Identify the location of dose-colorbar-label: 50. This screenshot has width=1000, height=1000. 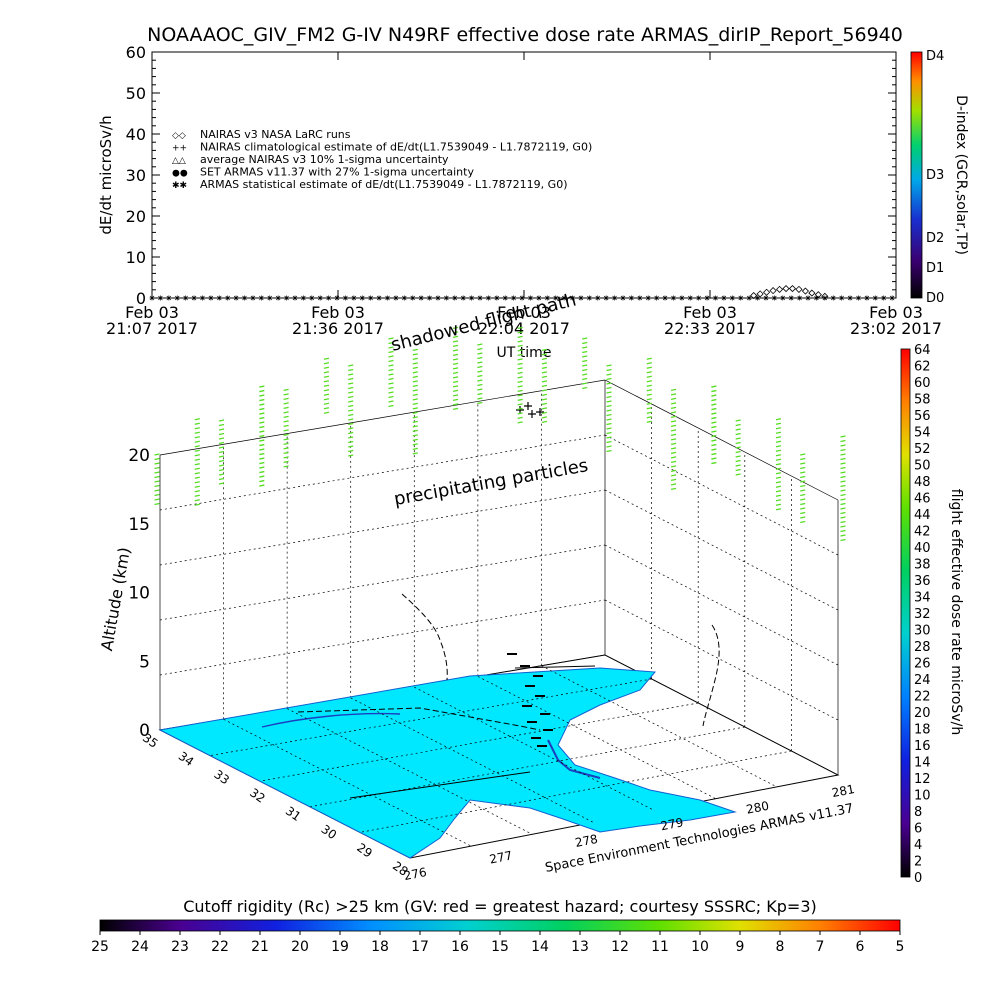
(922, 466).